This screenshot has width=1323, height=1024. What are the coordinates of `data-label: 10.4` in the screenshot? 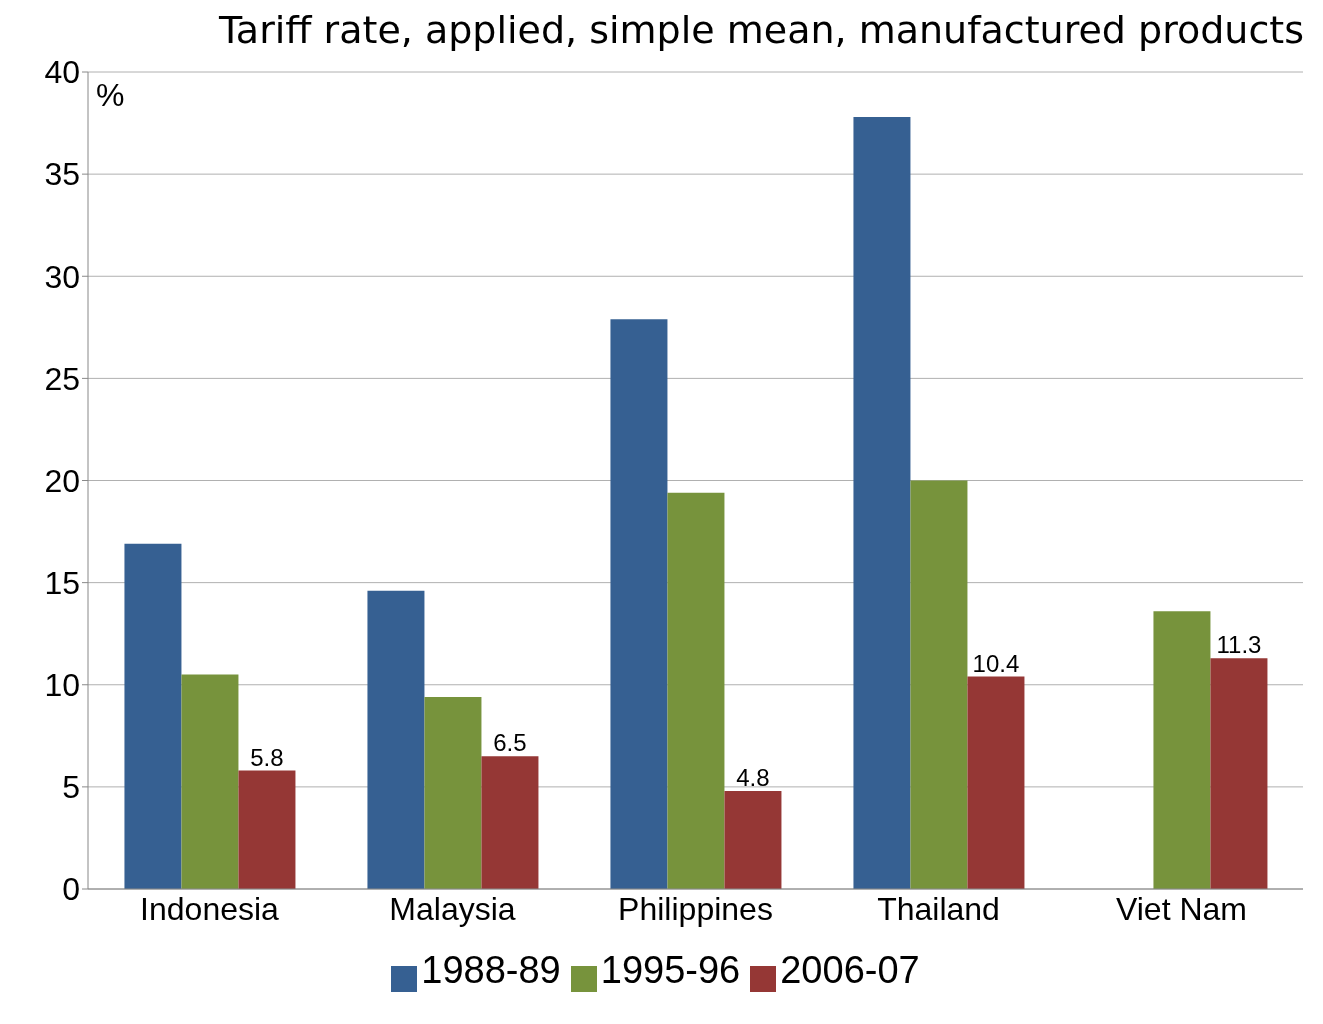 It's located at (996, 663).